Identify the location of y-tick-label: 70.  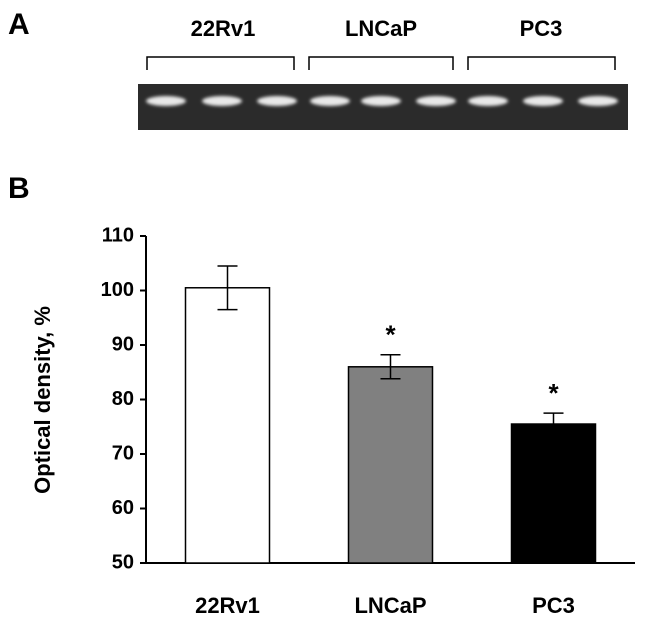
(123, 453).